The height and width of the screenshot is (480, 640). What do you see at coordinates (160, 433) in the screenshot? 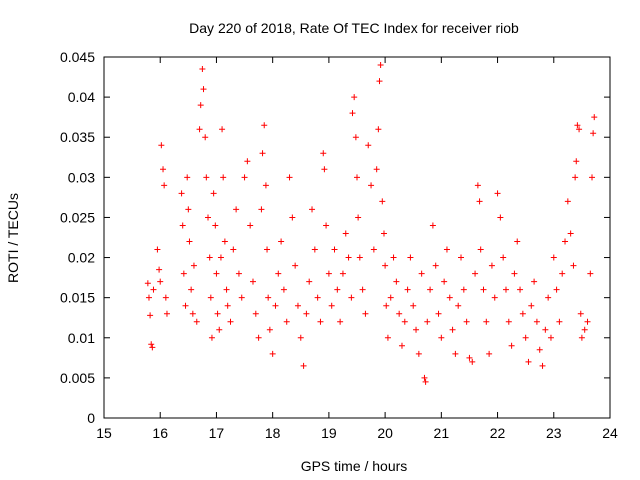
I see `x-tick-label: 16` at bounding box center [160, 433].